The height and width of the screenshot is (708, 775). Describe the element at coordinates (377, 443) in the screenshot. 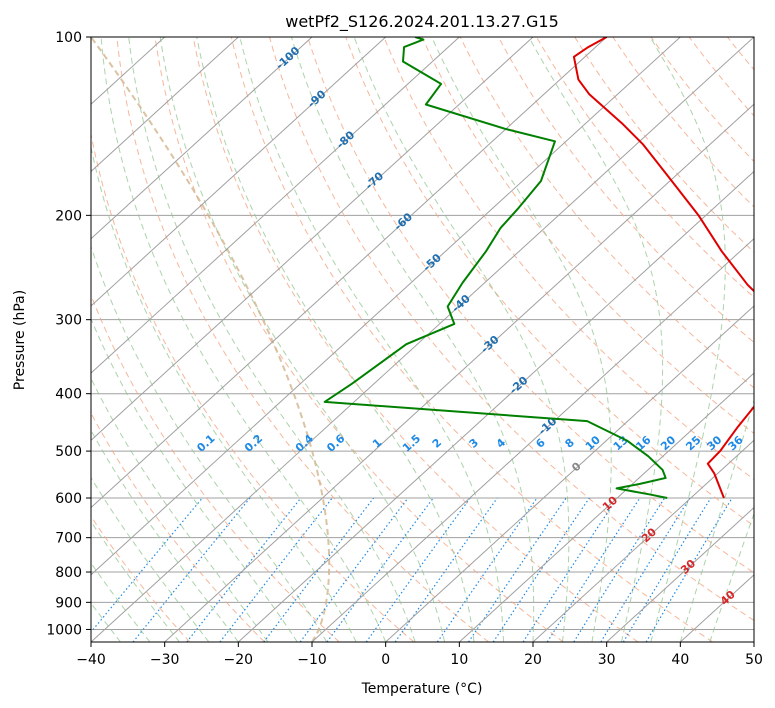

I see `mixing-ratio-label: 1` at that location.